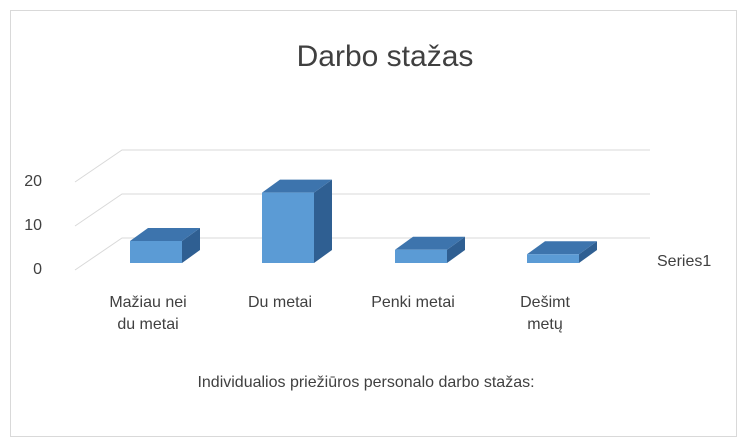  I want to click on x-tick-label: Dešimt metų, so click(545, 313).